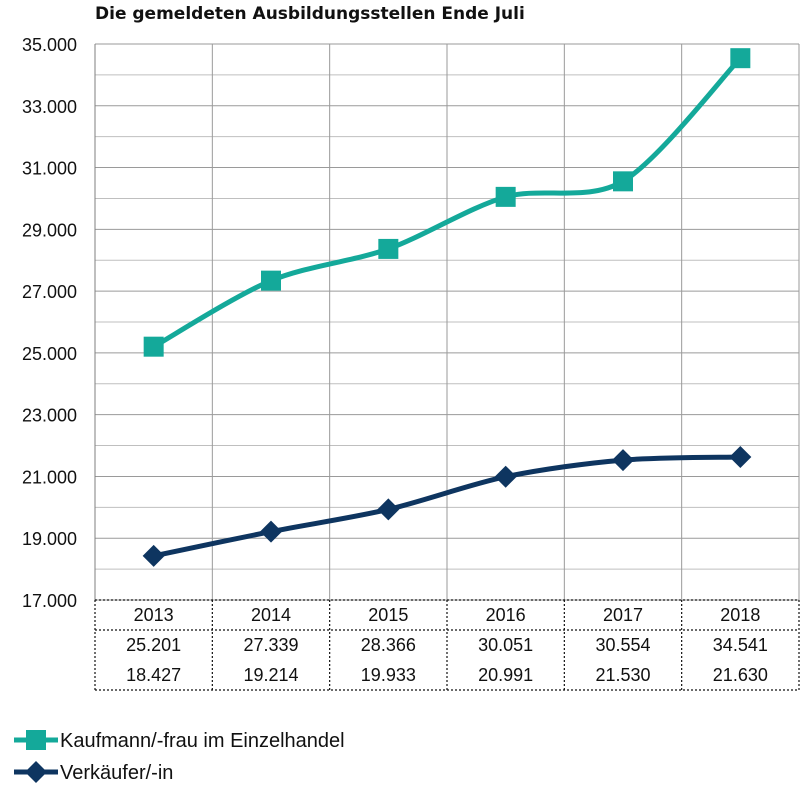 The image size is (803, 802). I want to click on data-table-value: 34.541, so click(740, 645).